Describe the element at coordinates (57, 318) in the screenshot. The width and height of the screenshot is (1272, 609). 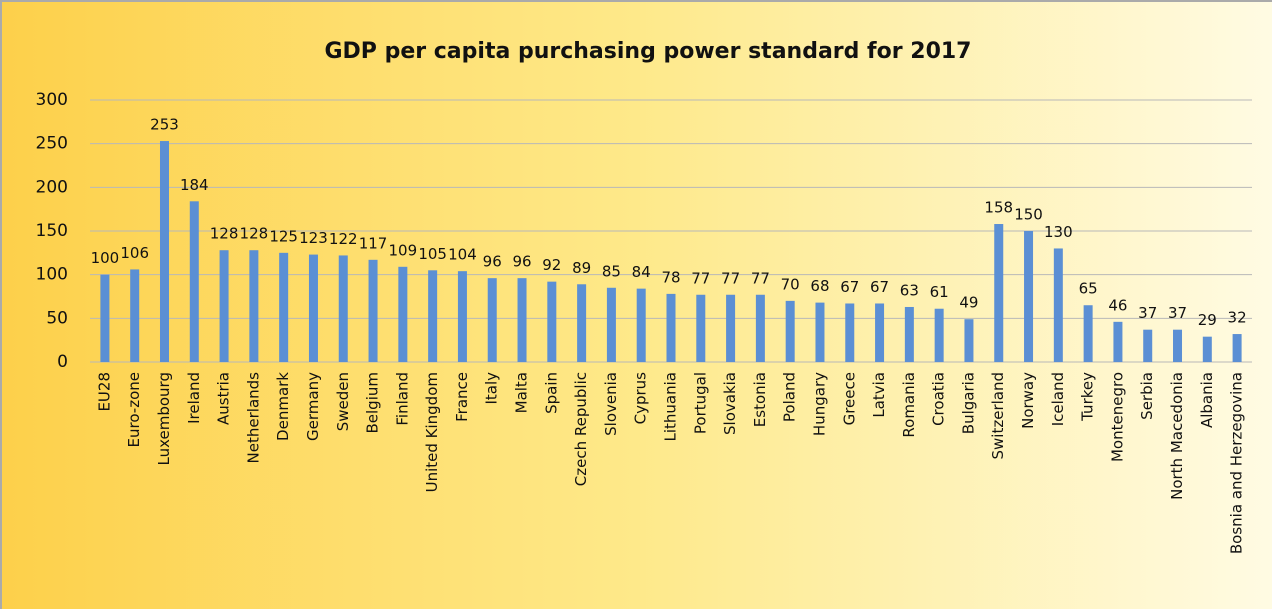
I see `y-tick-label: 50` at that location.